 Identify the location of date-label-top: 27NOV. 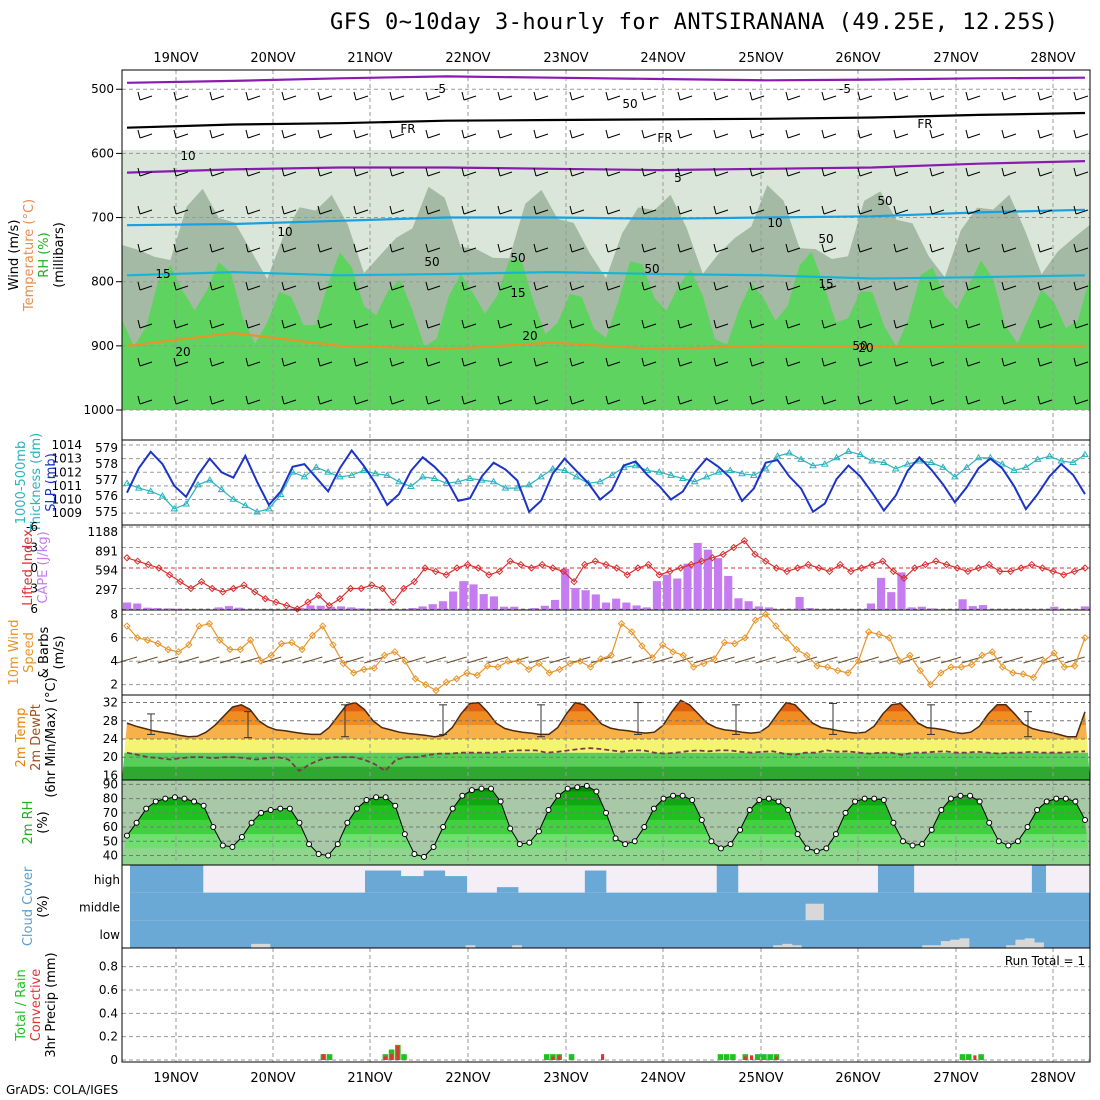
(955, 58).